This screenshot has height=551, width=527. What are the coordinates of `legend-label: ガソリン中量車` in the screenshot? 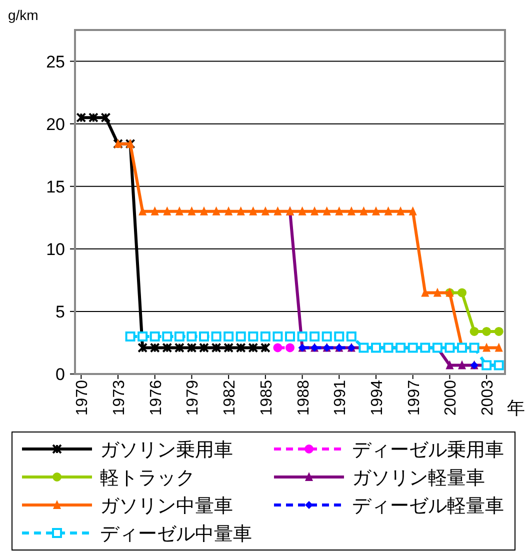 It's located at (166, 506).